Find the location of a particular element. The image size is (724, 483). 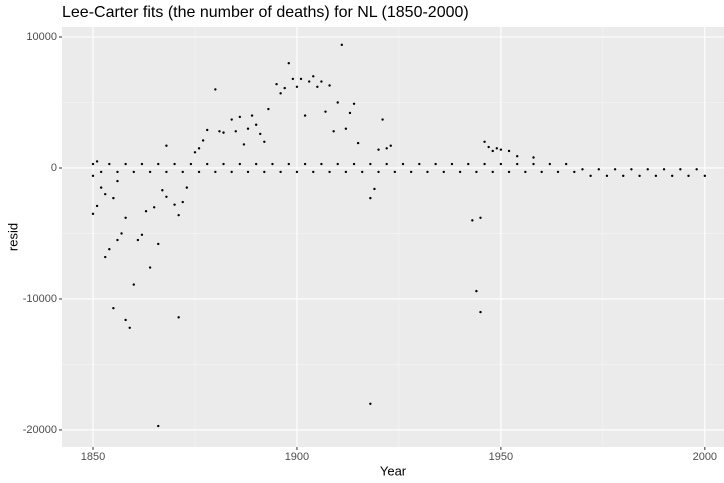

y-axis-label: resid is located at coordinates (12, 237).